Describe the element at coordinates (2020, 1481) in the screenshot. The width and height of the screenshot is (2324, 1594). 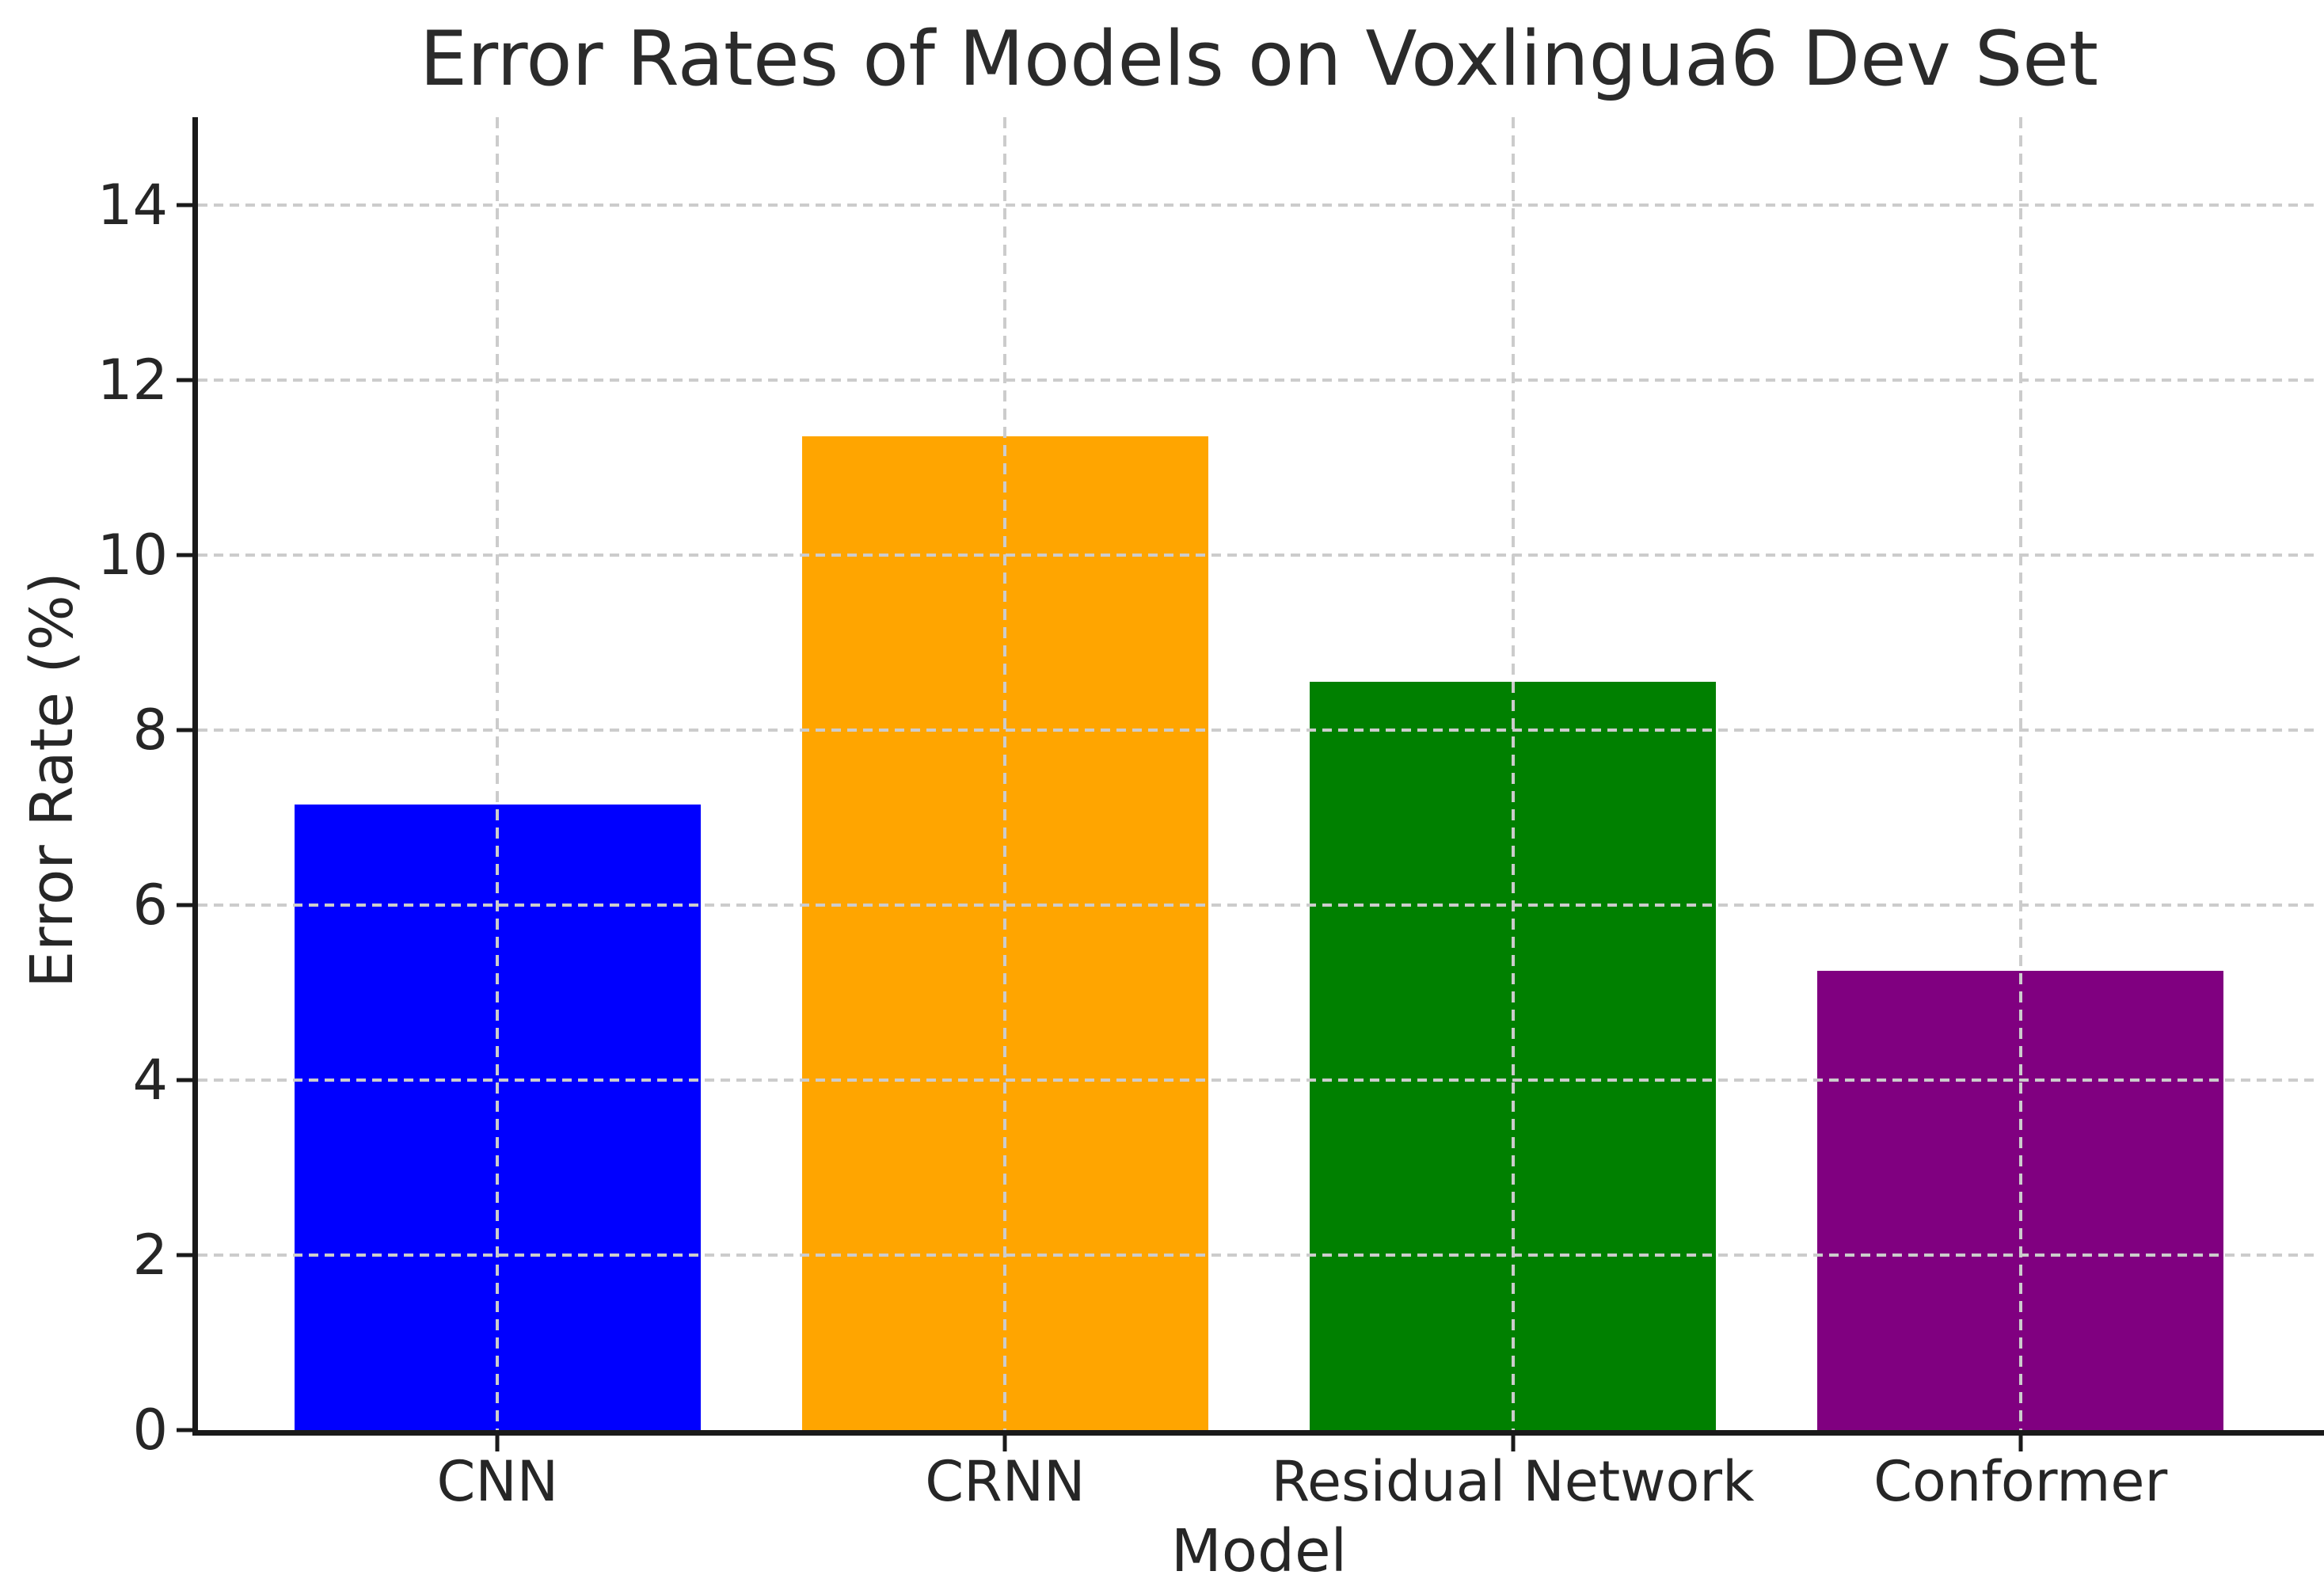
I see `x-tick-label-conformer: Conformer` at that location.